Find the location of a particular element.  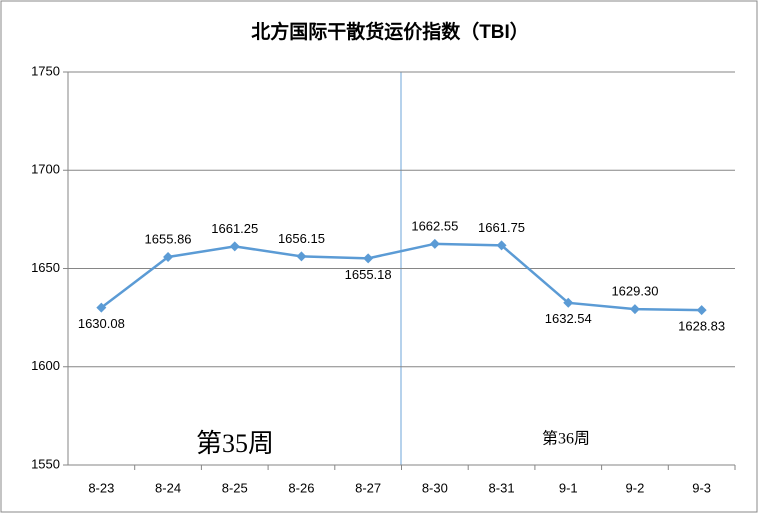

y-tick-label: 1600 is located at coordinates (45, 365).